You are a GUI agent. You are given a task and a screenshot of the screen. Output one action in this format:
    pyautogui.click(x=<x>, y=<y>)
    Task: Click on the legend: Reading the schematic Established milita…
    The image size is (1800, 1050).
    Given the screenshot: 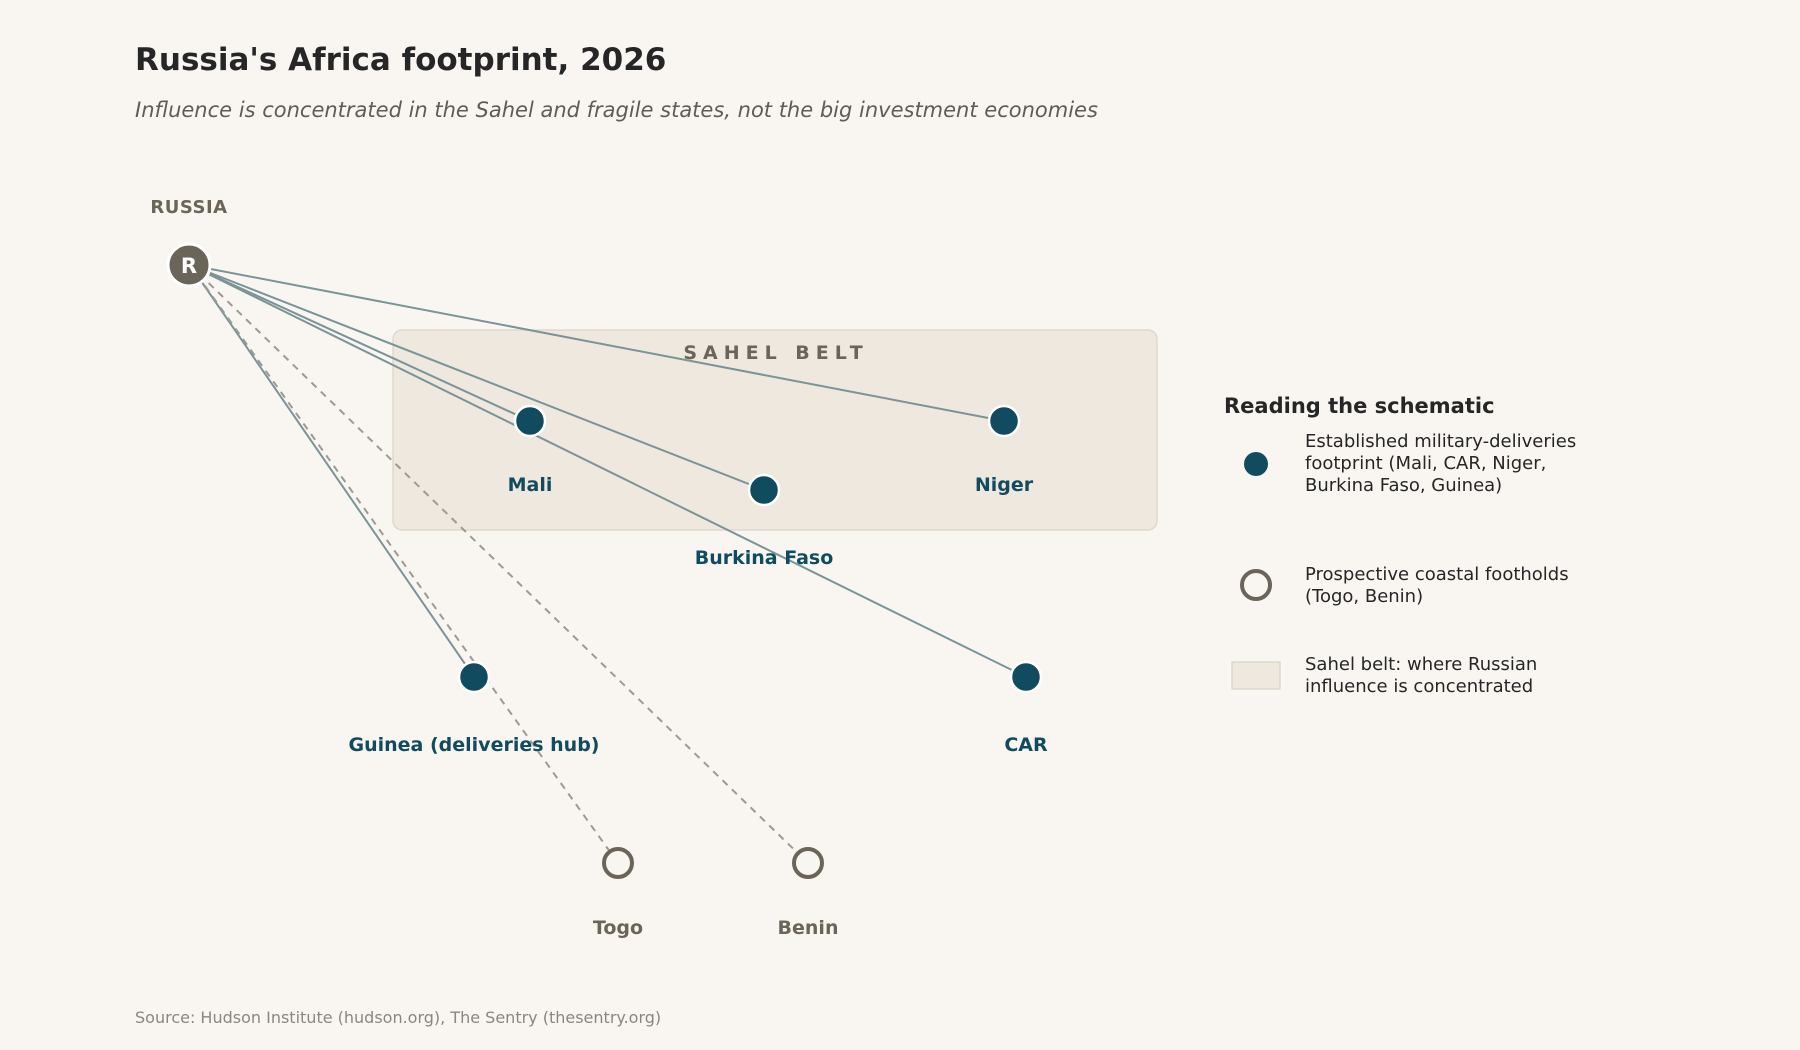 What is the action you would take?
    pyautogui.click(x=1403, y=545)
    